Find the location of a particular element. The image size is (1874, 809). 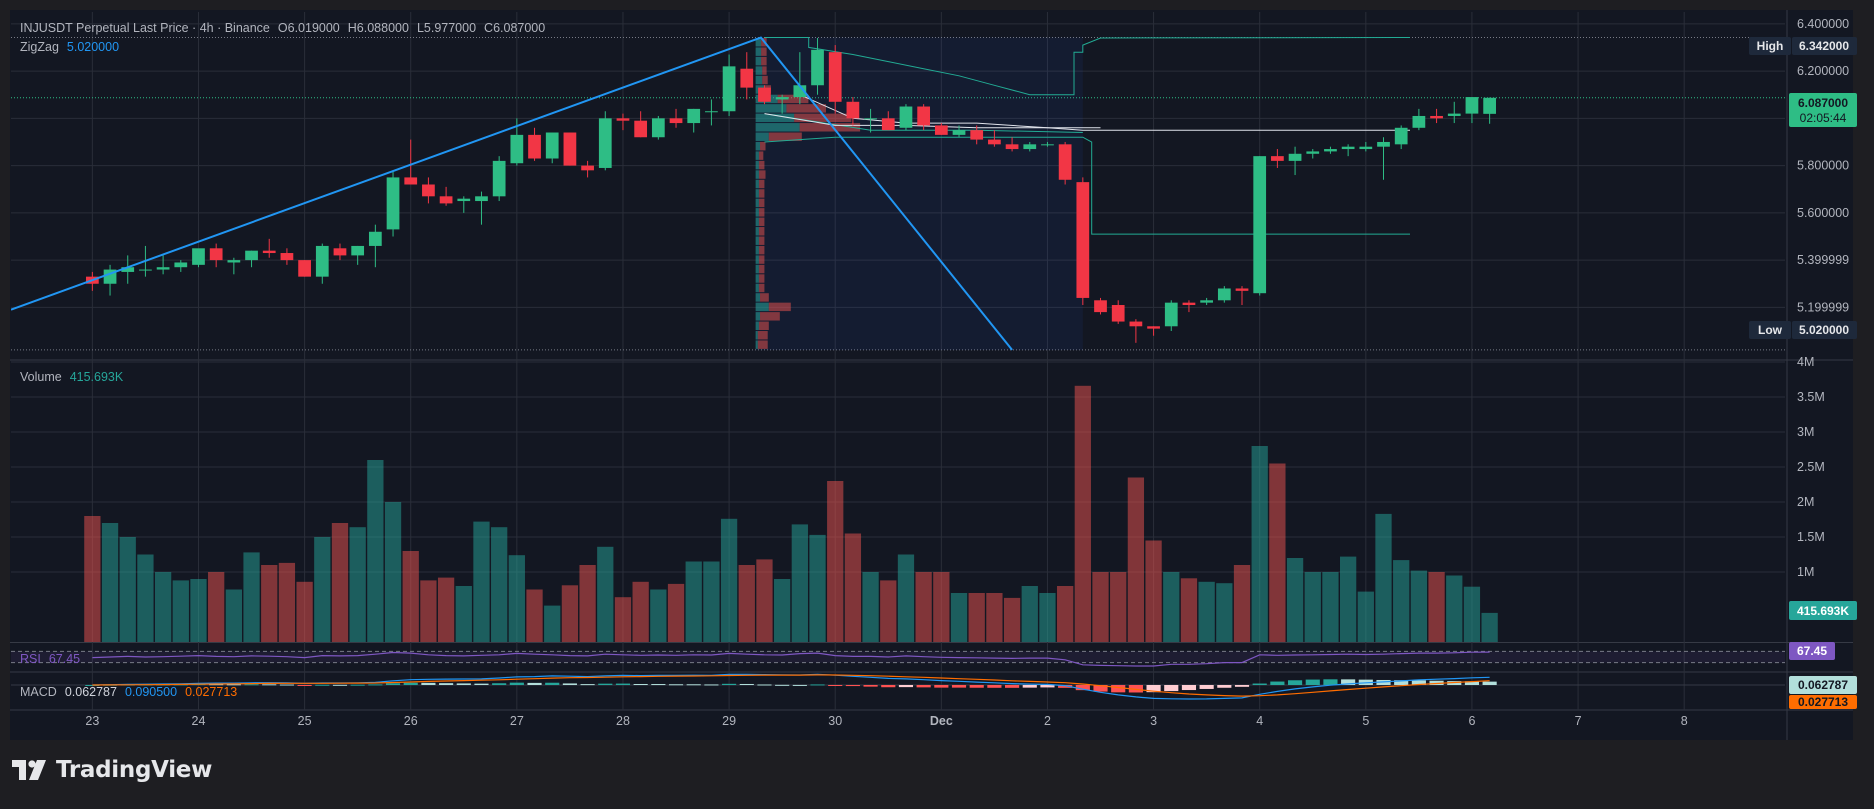

svg-text: Low is located at coordinates (1770, 330).